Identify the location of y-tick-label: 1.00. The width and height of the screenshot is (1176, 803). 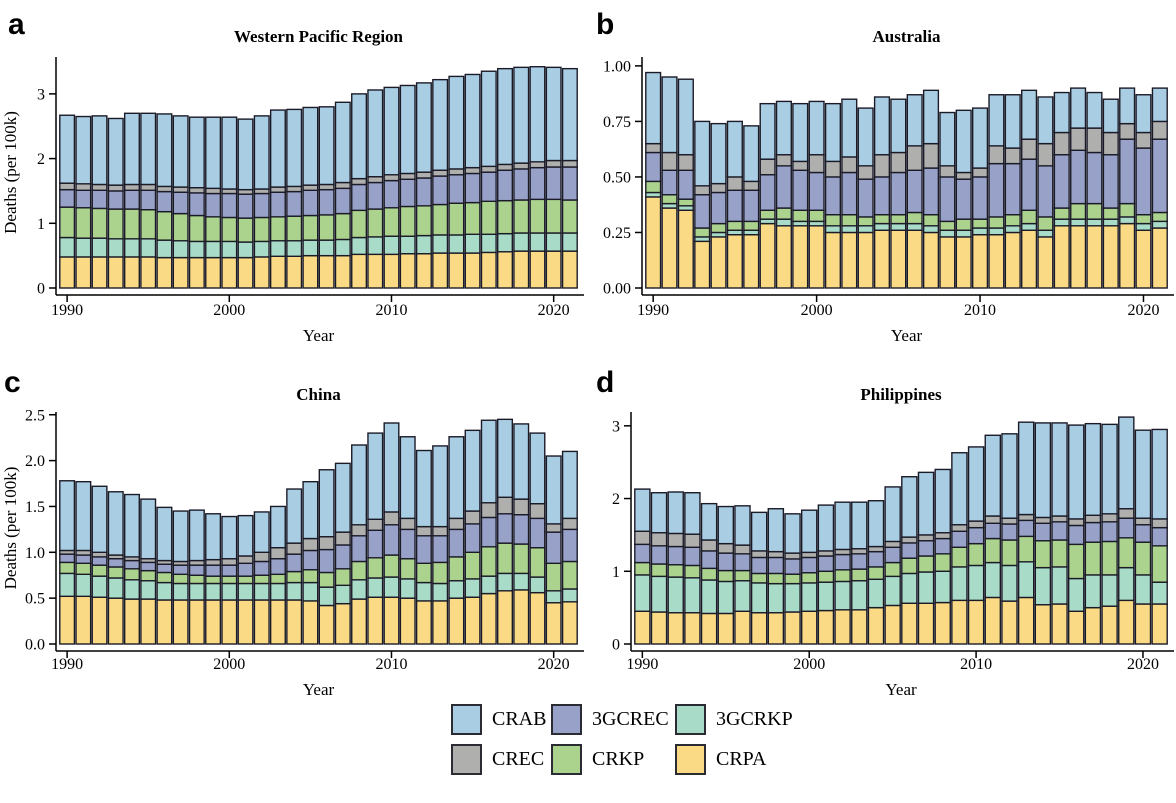
(617, 66).